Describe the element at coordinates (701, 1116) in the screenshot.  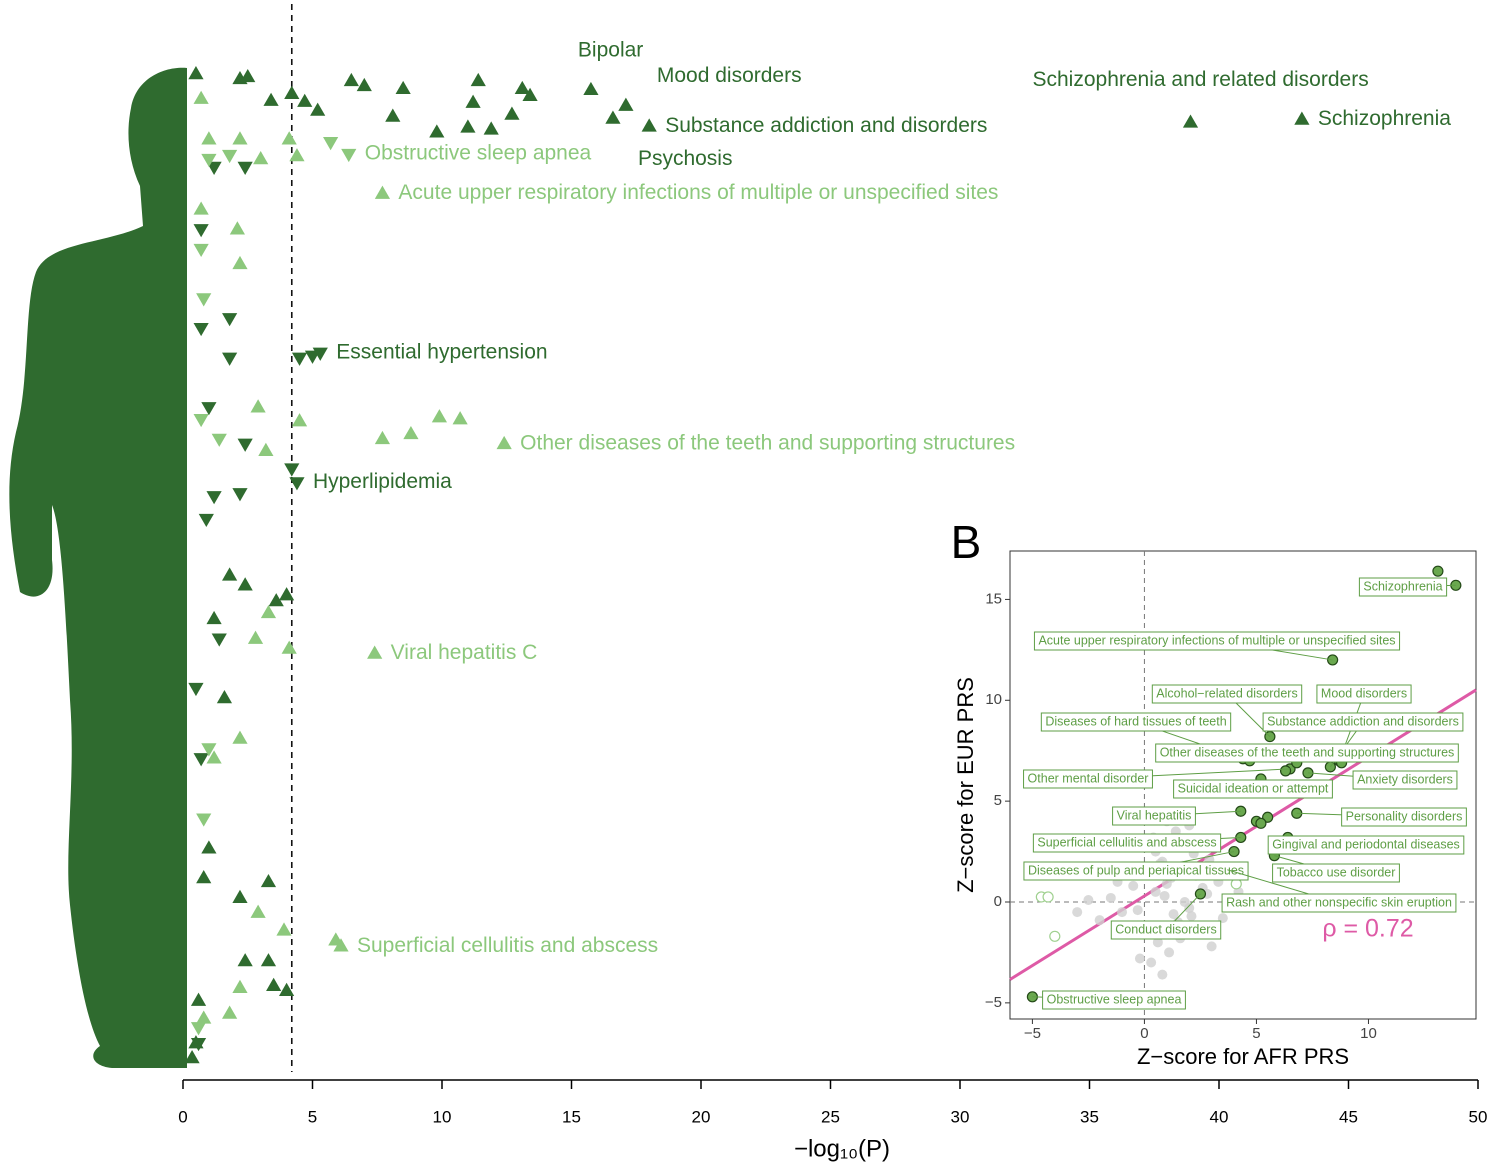
I see `x-tick-label: 20` at that location.